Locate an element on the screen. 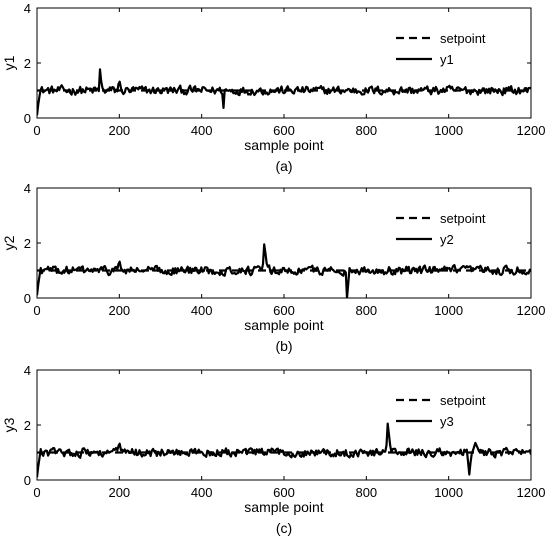 This screenshot has width=550, height=544. series-y1-line is located at coordinates (284, 92).